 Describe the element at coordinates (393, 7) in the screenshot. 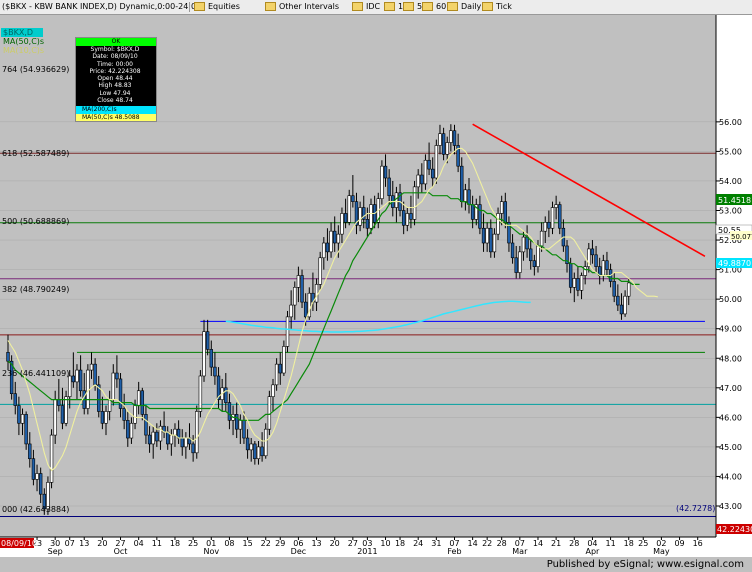

I see `interval-1-button: 1` at that location.